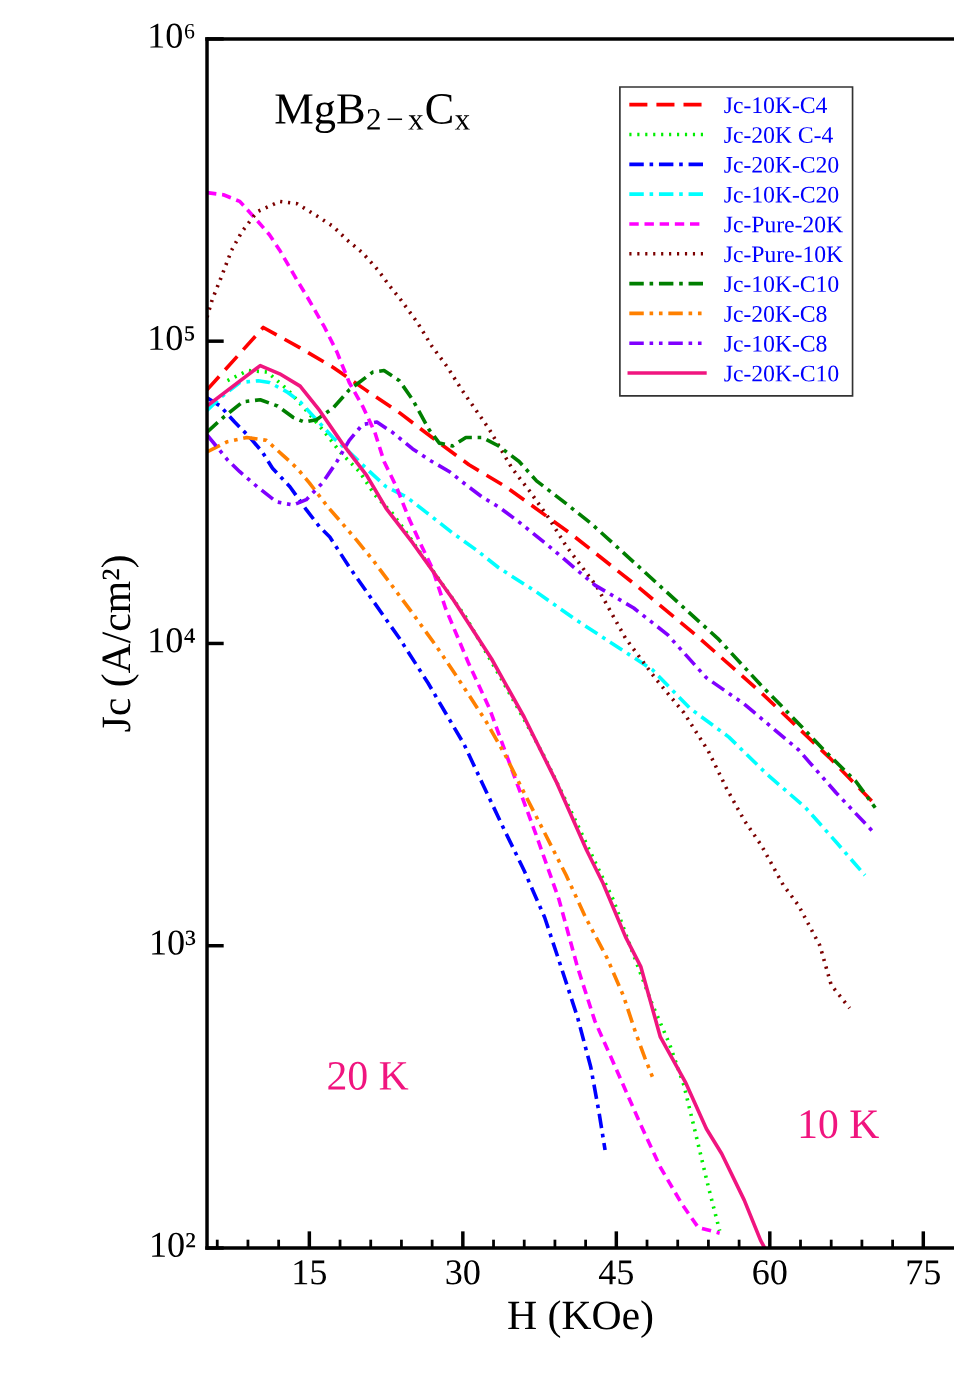 This screenshot has width=954, height=1389. What do you see at coordinates (783, 224) in the screenshot?
I see `legend-label: Jc-Pure-20K` at bounding box center [783, 224].